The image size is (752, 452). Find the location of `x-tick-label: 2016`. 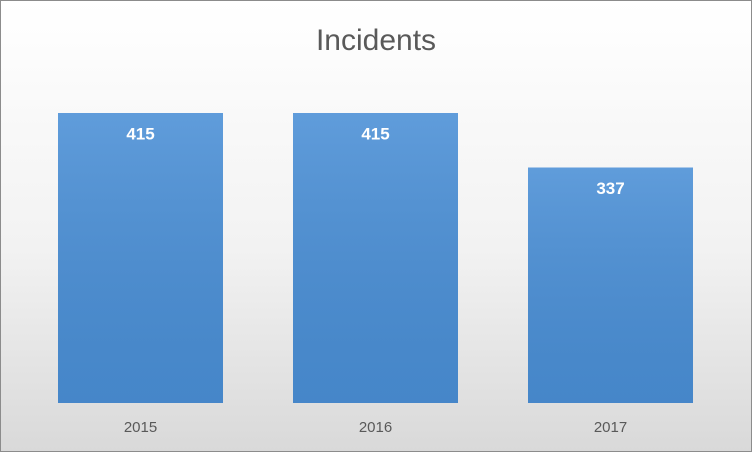

x-tick-label: 2016 is located at coordinates (375, 427).